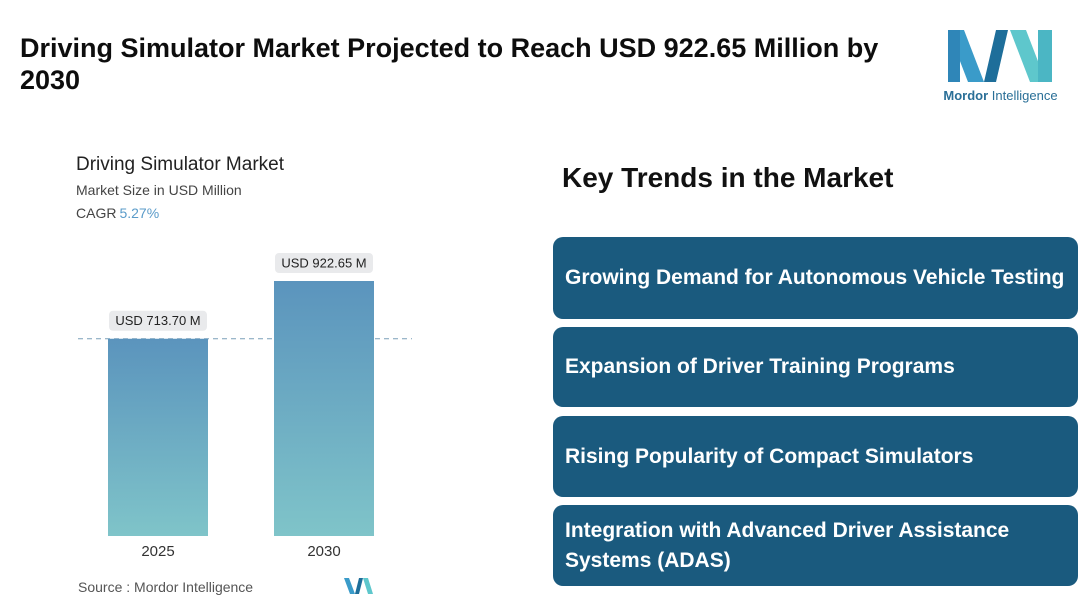  What do you see at coordinates (166, 587) in the screenshot?
I see `chart-source: Source : Mordor Intelligence` at bounding box center [166, 587].